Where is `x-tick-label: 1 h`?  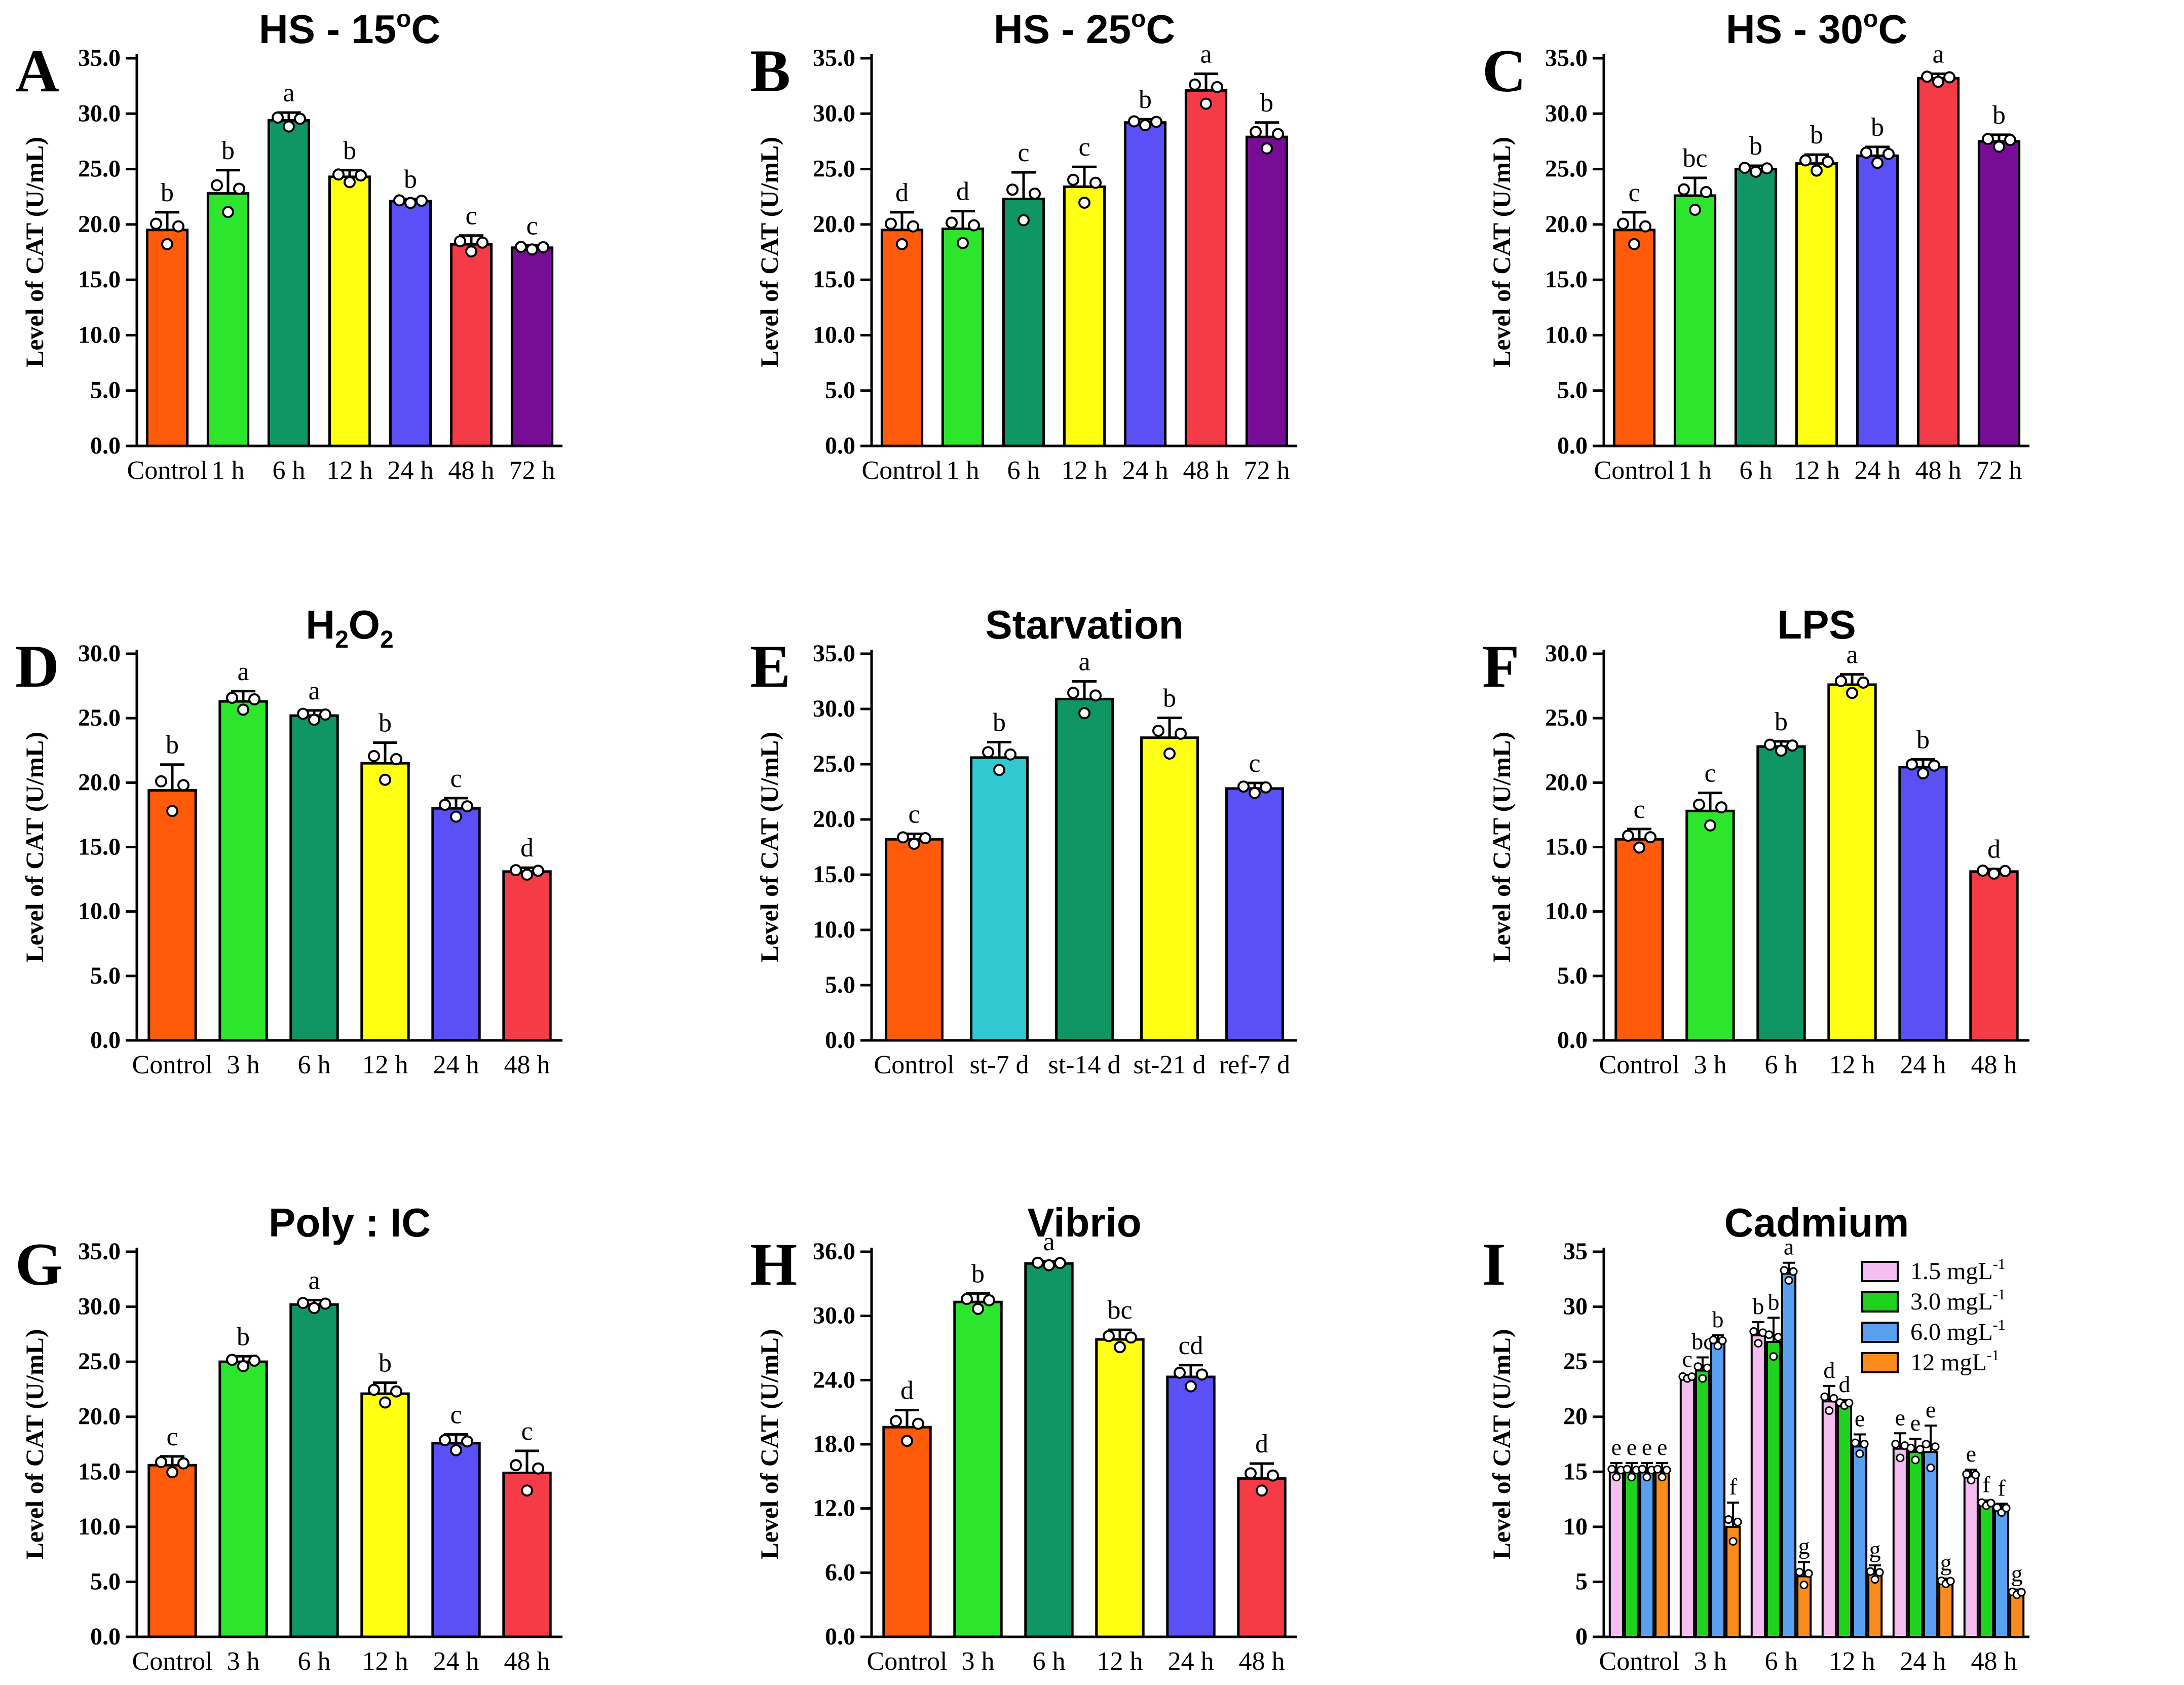 x-tick-label: 1 h is located at coordinates (963, 470).